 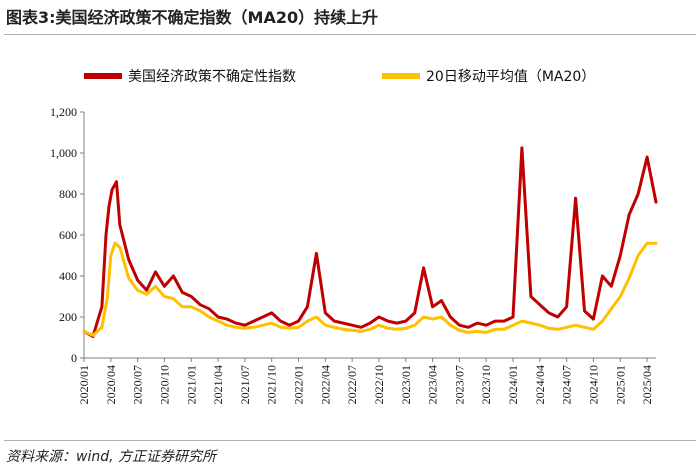 I want to click on x-tick-label: 2024/01, so click(x=513, y=384).